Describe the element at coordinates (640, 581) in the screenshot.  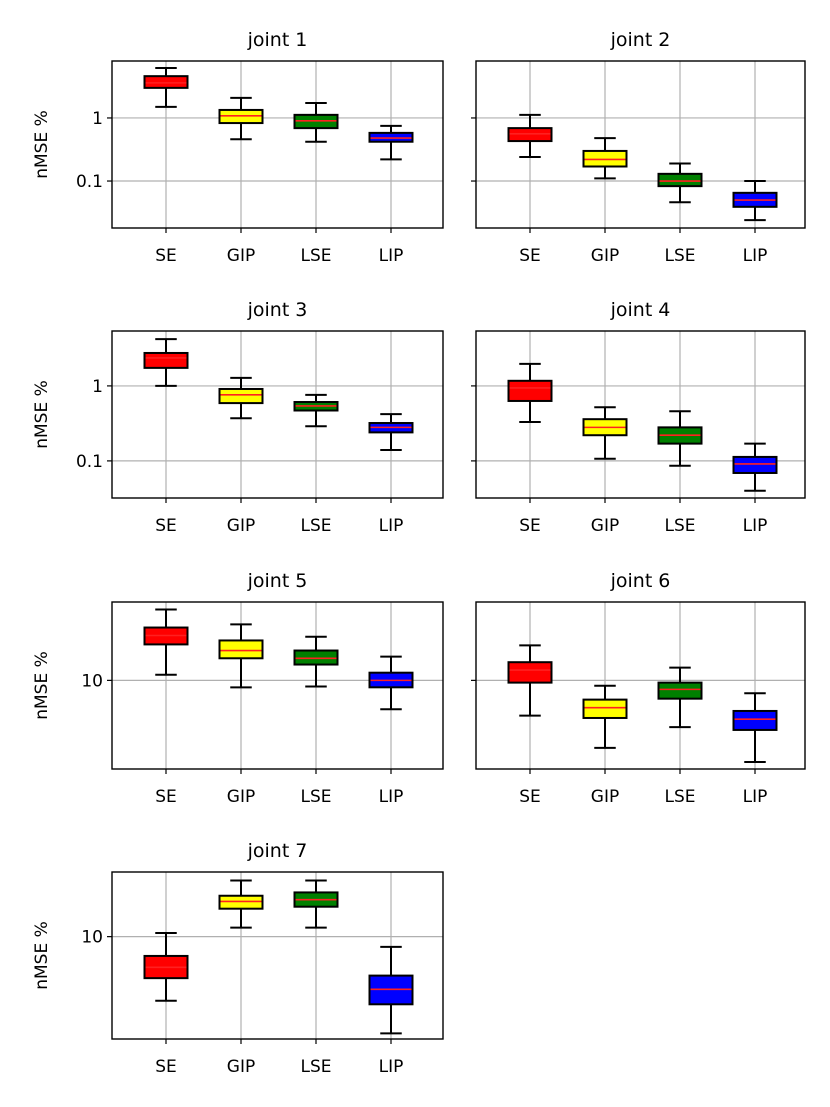
I see `subplot-title: joint 6` at that location.